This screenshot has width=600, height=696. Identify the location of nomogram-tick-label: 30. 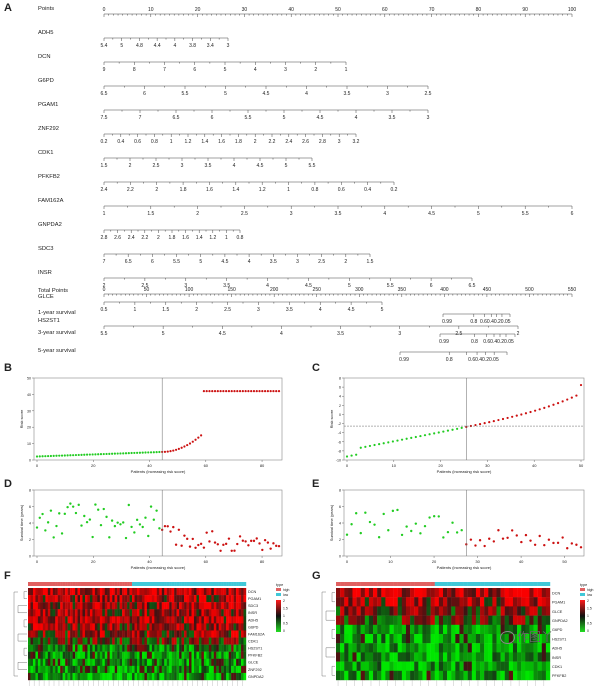
(245, 10).